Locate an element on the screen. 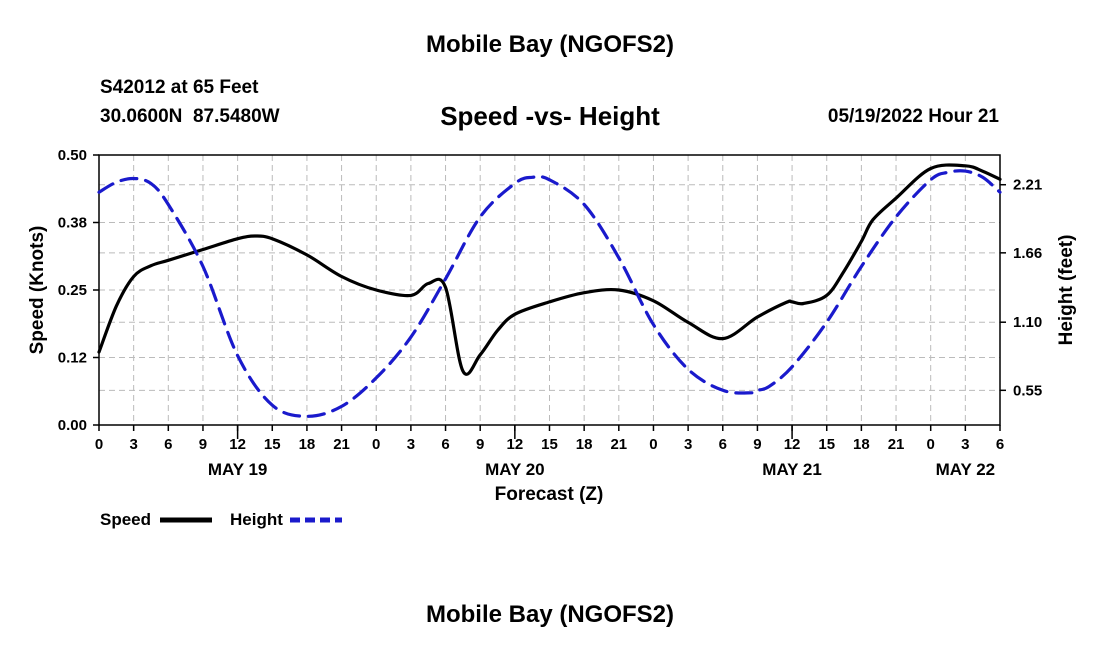 This screenshot has width=1100, height=650. station-label: S42012 at 65 Feet is located at coordinates (179, 87).